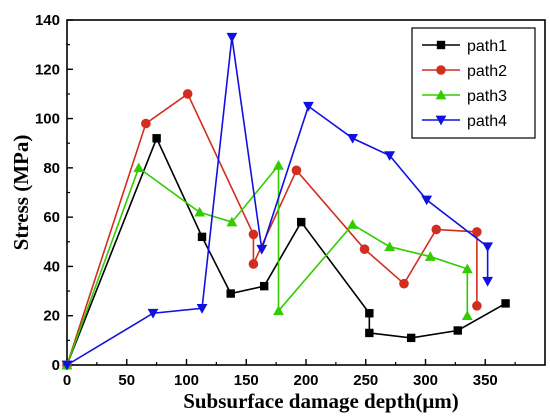  I want to click on y-tick-label: 20, so click(51, 316).